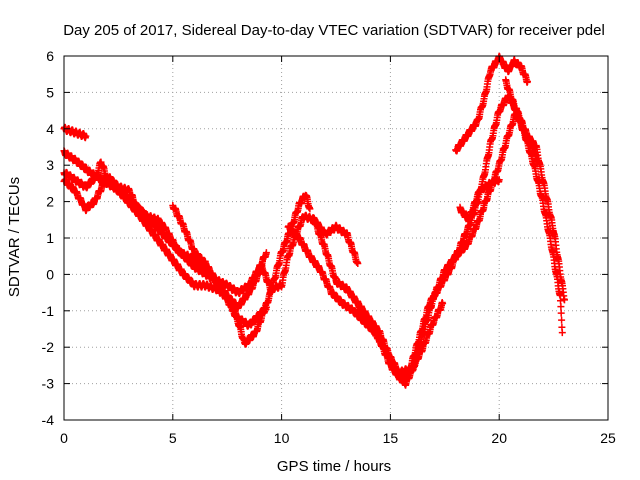 The height and width of the screenshot is (480, 640). What do you see at coordinates (50, 129) in the screenshot?
I see `y-tick-label: 4` at bounding box center [50, 129].